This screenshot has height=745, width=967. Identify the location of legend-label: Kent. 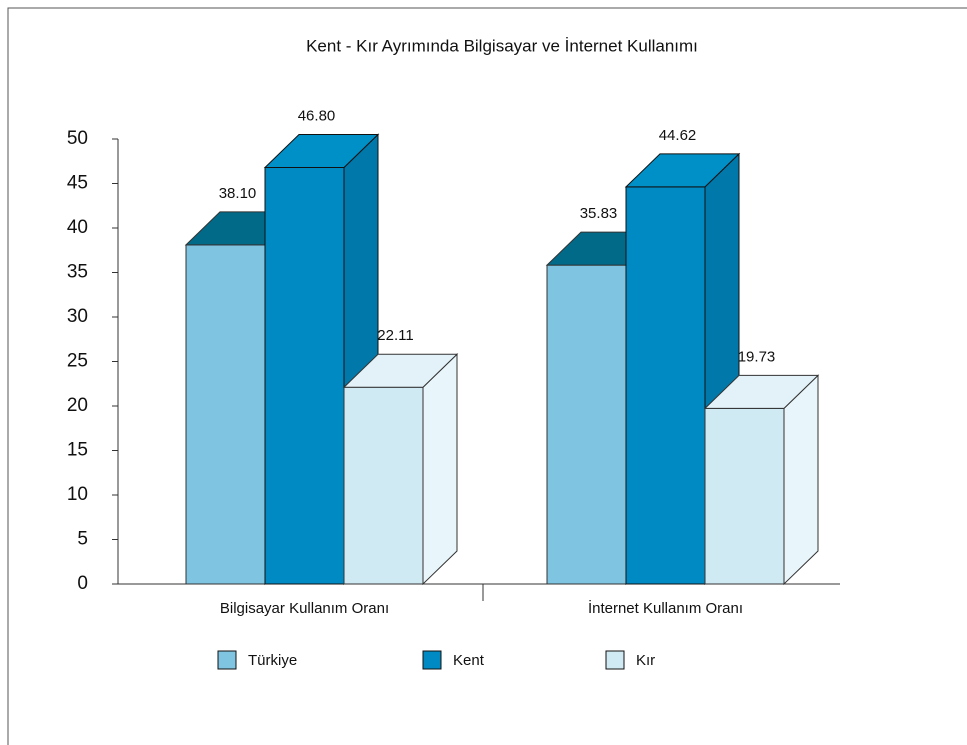
(469, 660).